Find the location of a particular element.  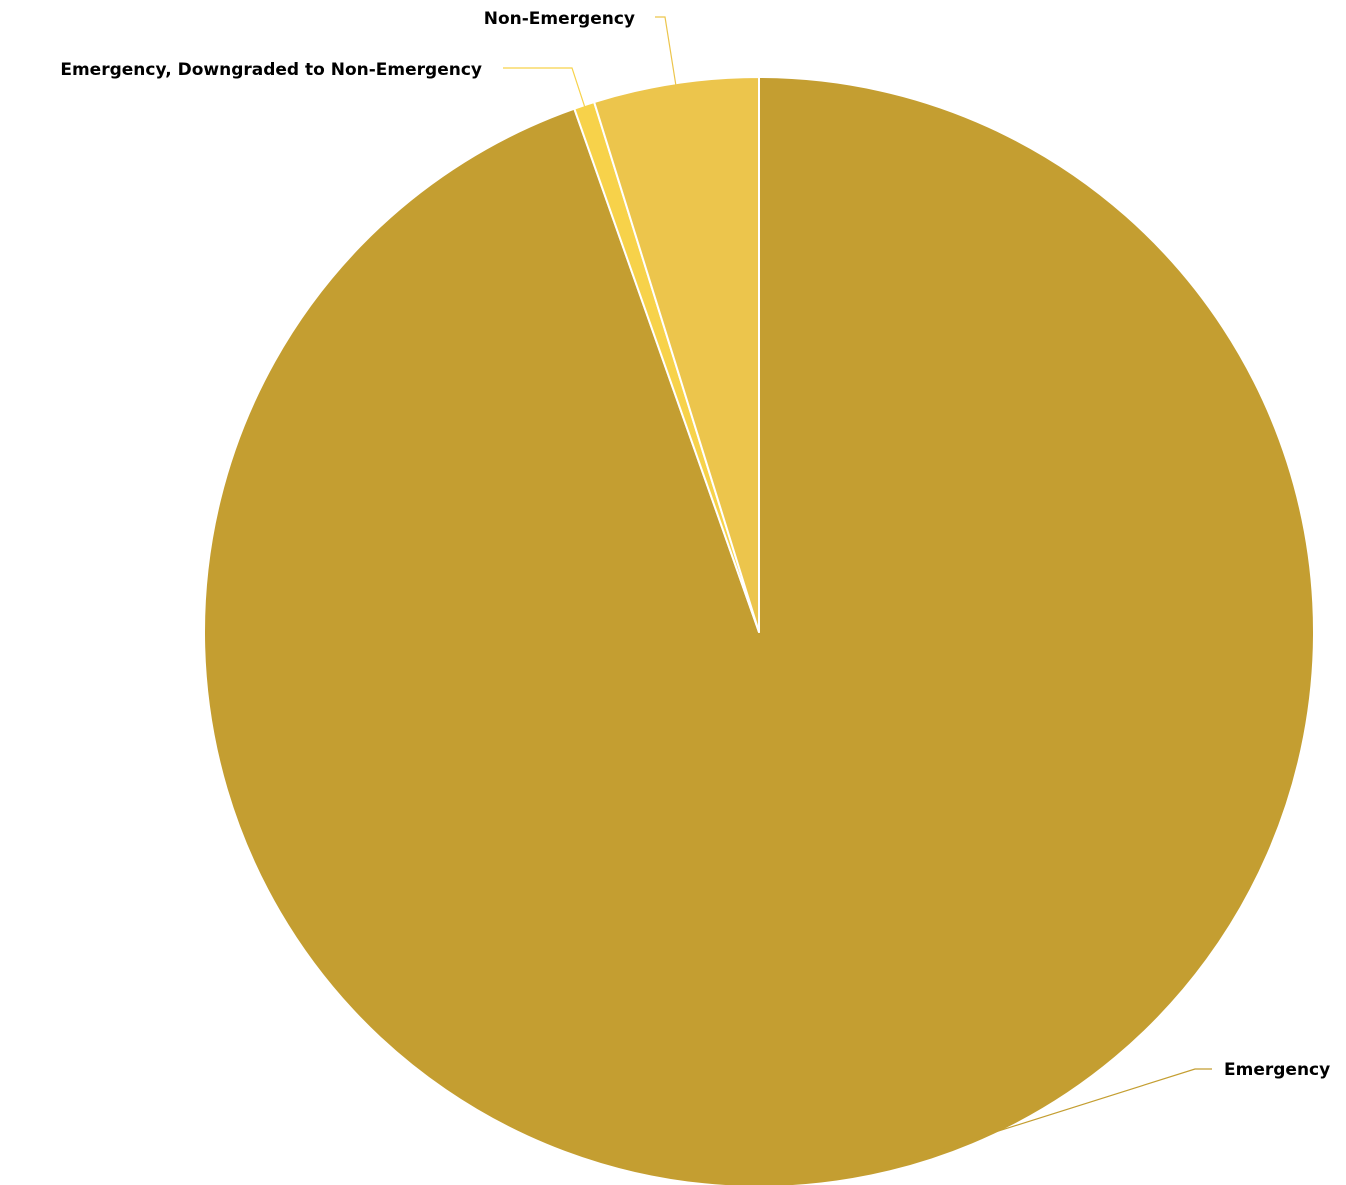

slice-label: Non-Emergency is located at coordinates (559, 19).